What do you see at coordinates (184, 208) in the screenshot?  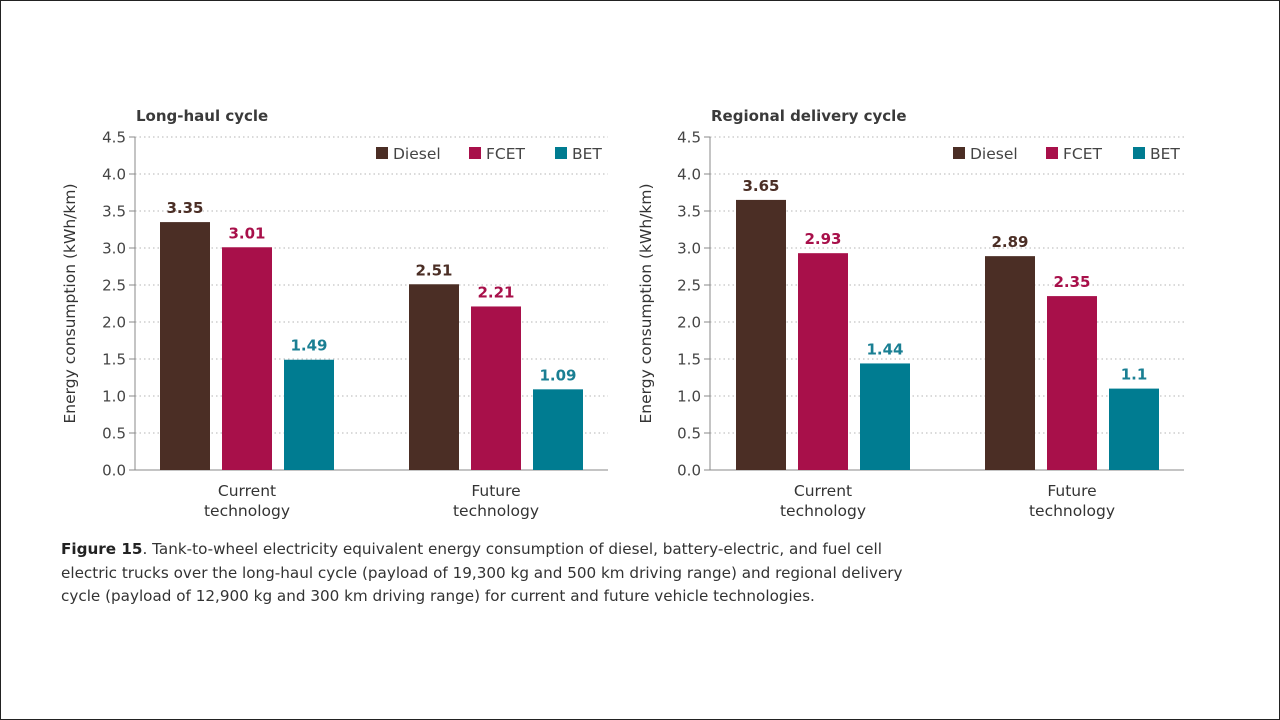 I see `chart1-data-label-diesel-1: 3.35` at bounding box center [184, 208].